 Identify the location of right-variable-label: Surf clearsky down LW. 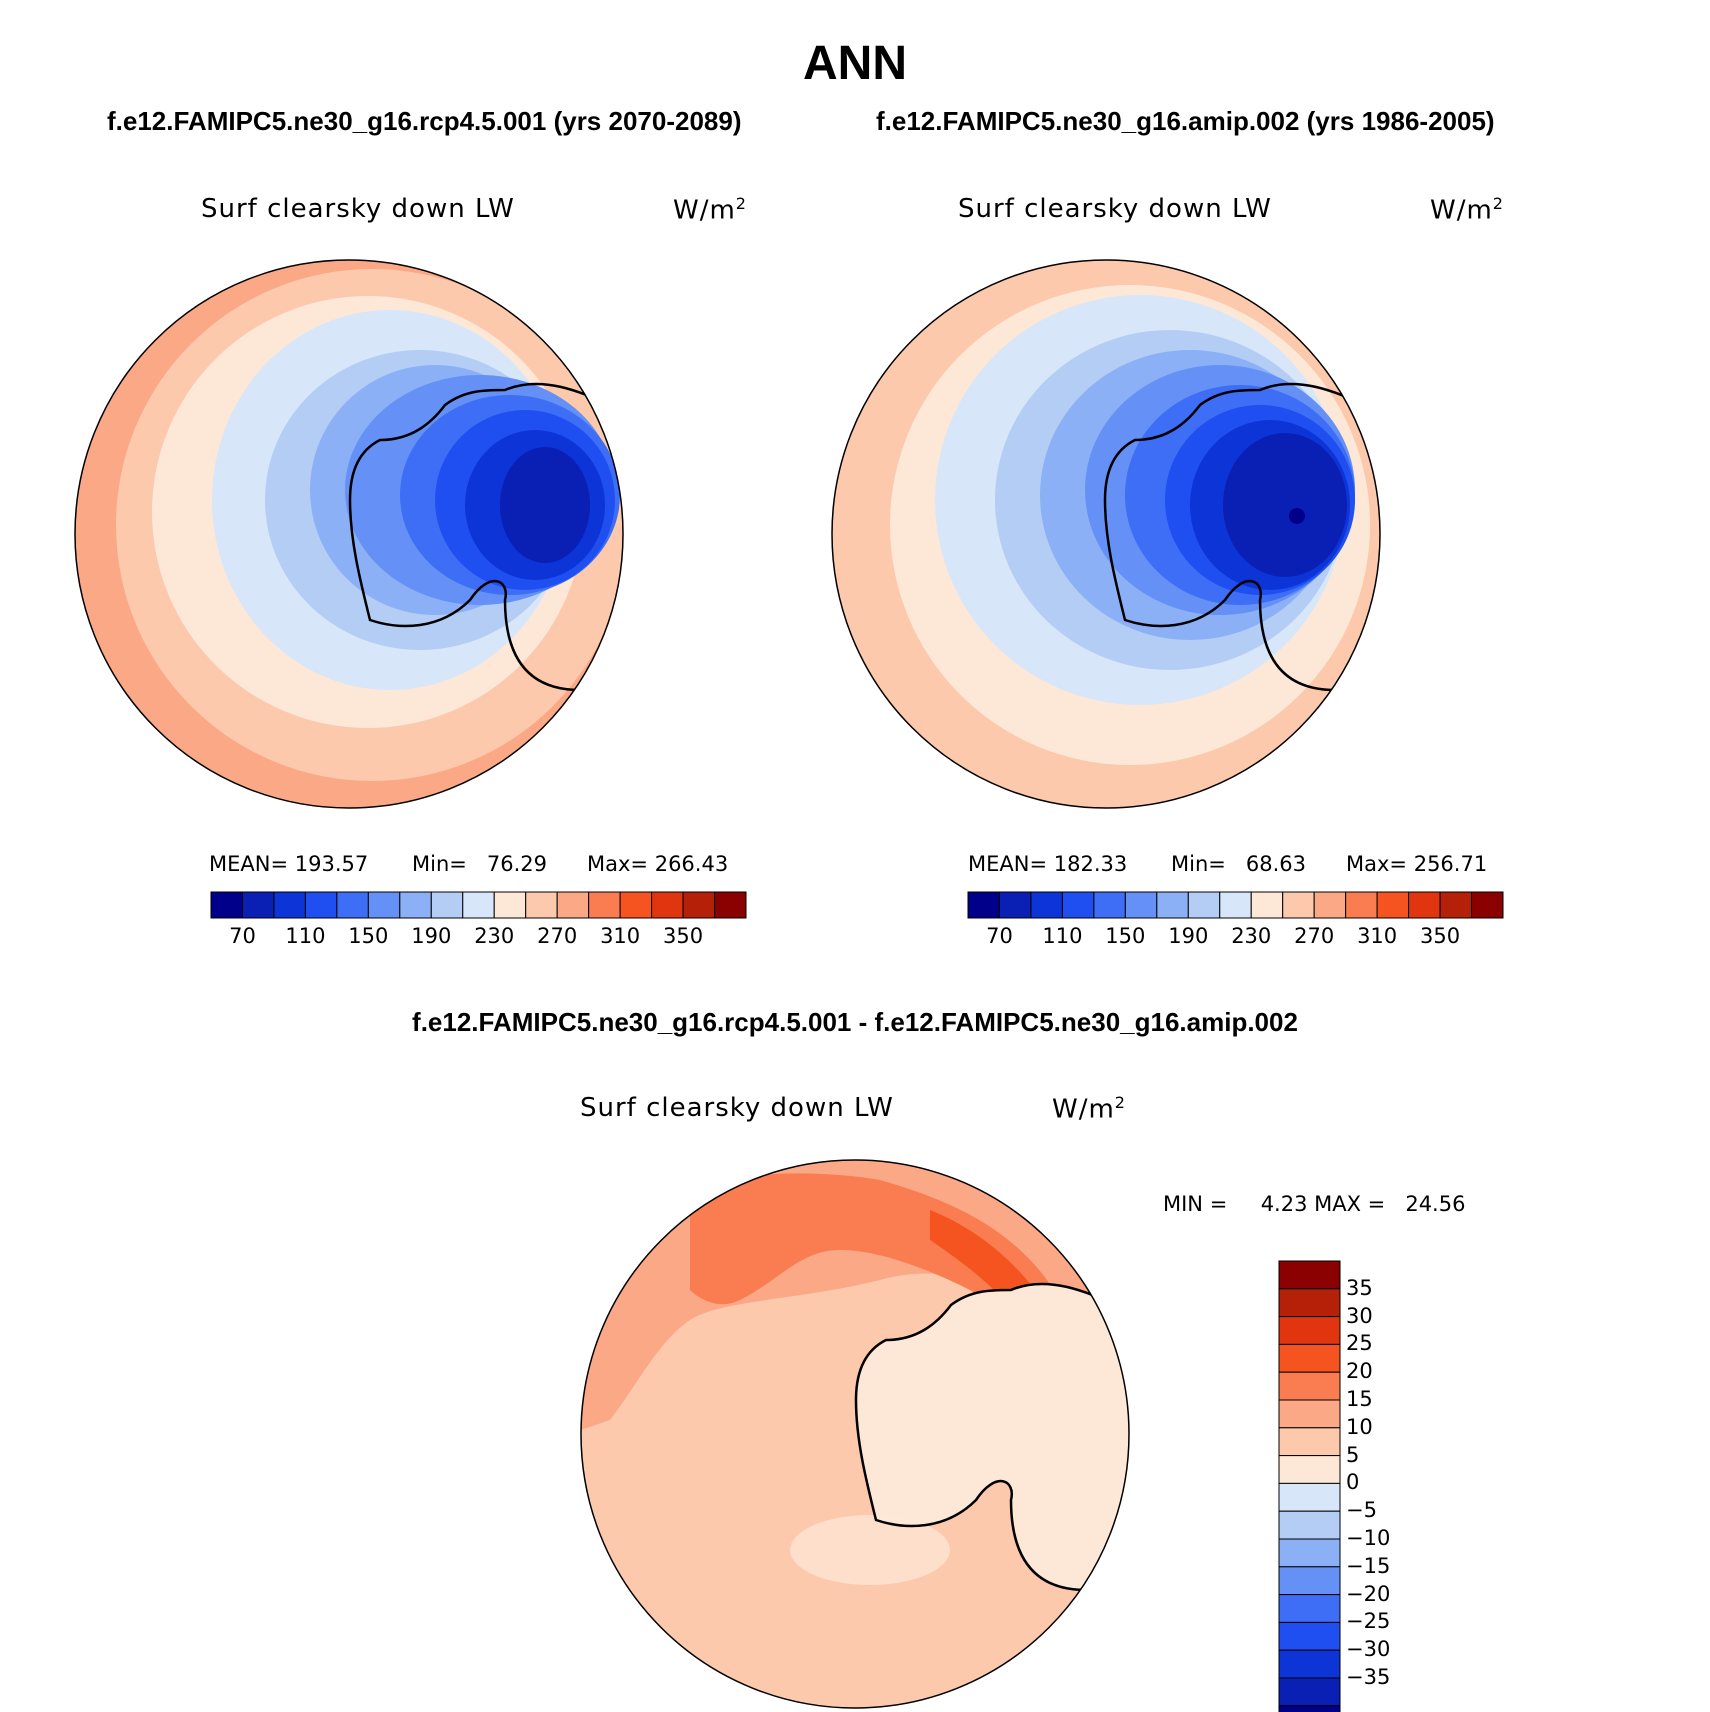
(1115, 209).